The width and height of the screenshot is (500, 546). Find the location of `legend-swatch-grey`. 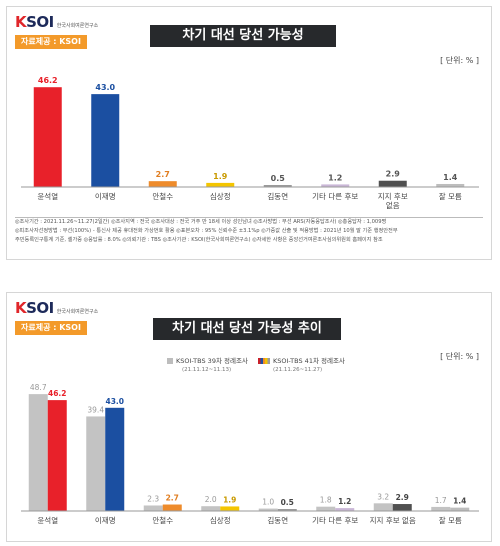

legend-swatch-grey is located at coordinates (170, 361).